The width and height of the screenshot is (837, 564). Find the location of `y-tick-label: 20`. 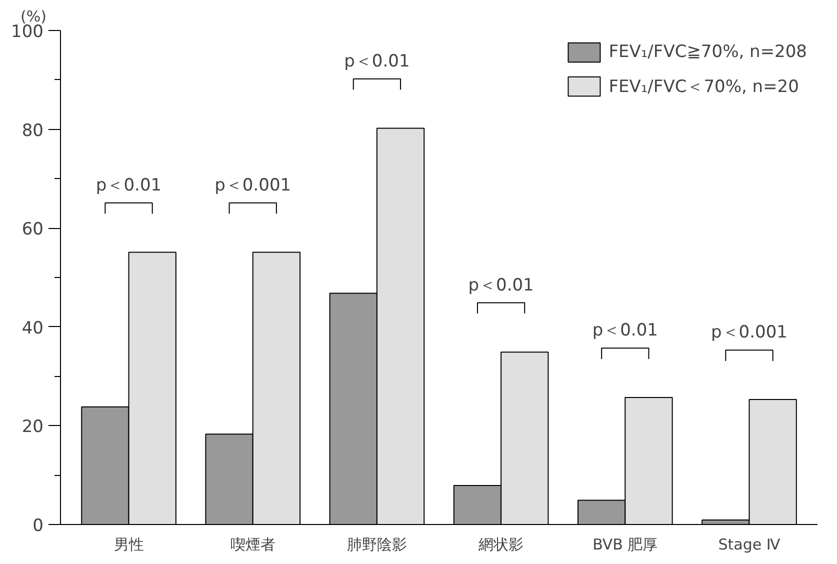

y-tick-label: 20 is located at coordinates (33, 427).